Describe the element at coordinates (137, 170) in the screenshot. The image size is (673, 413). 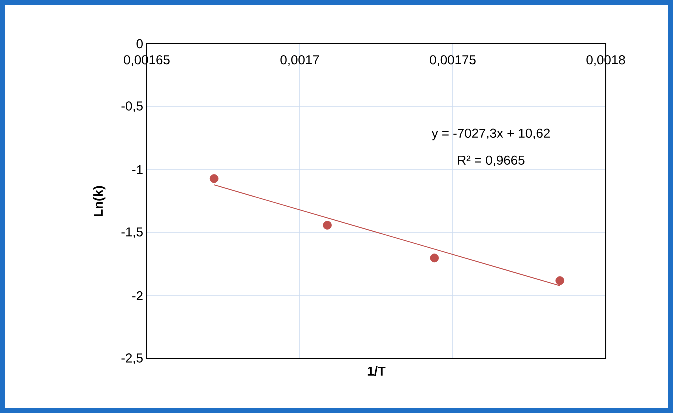
I see `y-tick-label: -1` at that location.